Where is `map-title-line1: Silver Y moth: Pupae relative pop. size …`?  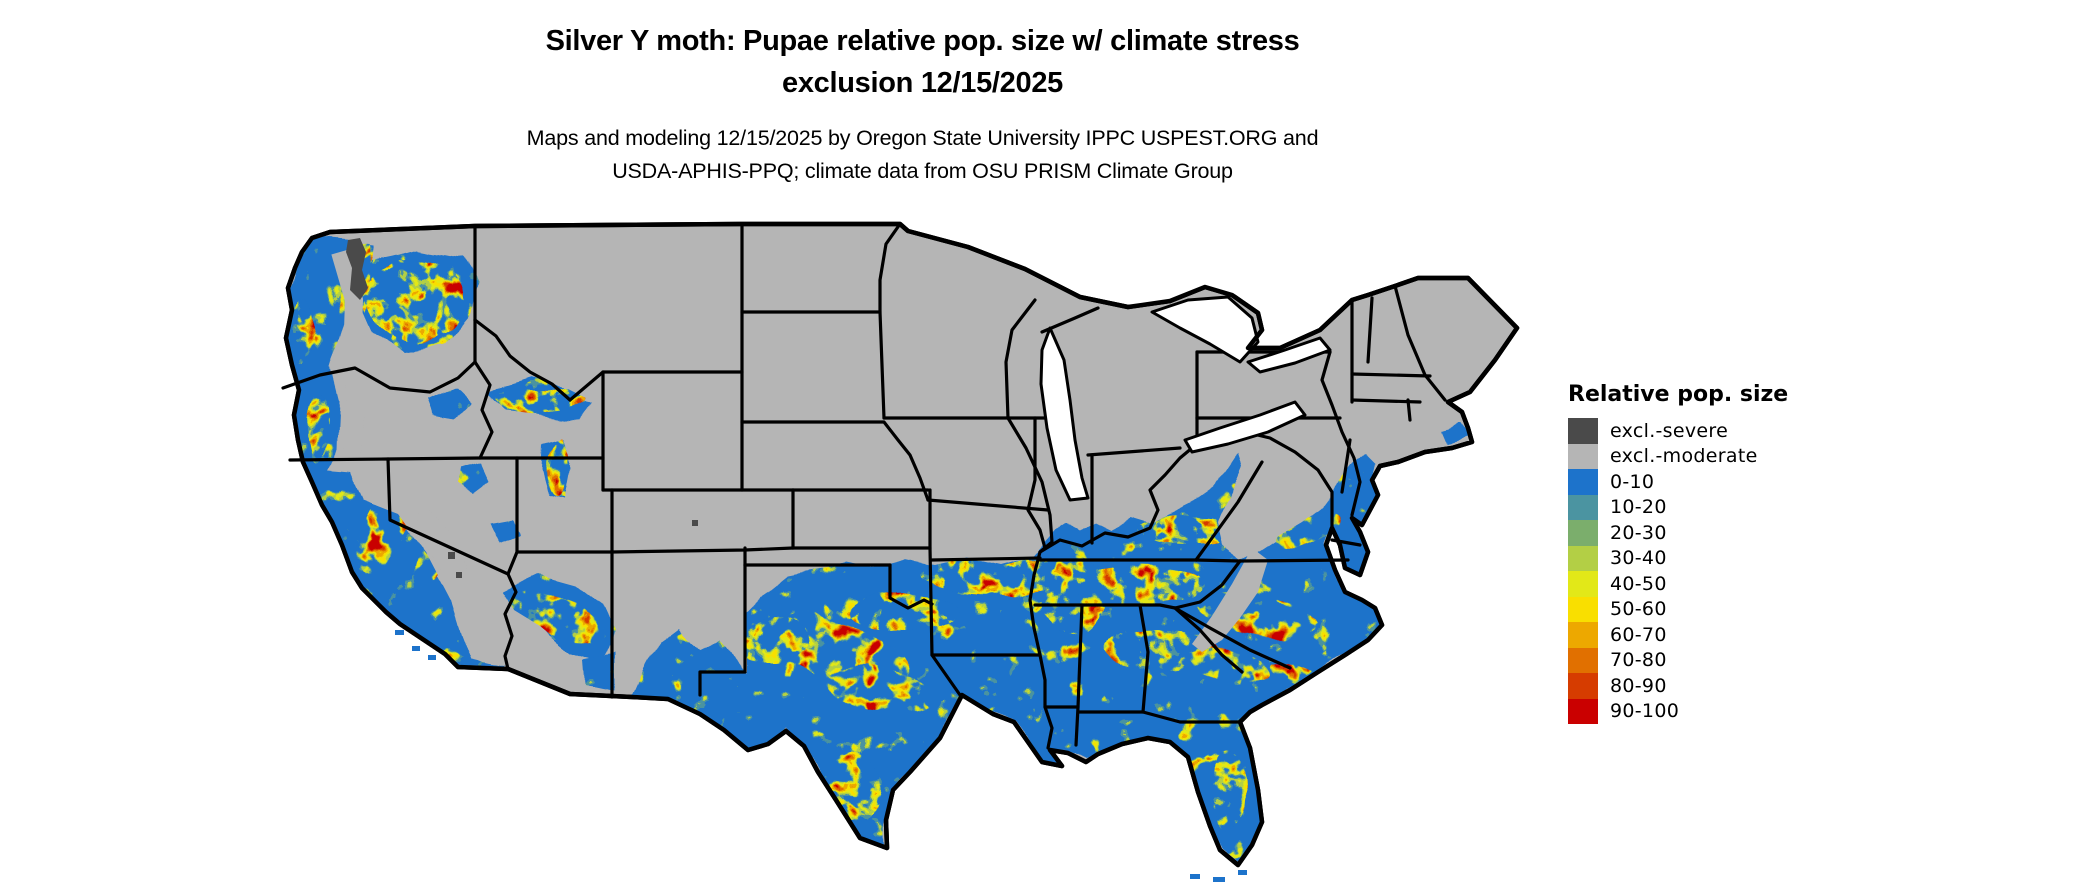
map-title-line1: Silver Y moth: Pupae relative pop. size … is located at coordinates (922, 41).